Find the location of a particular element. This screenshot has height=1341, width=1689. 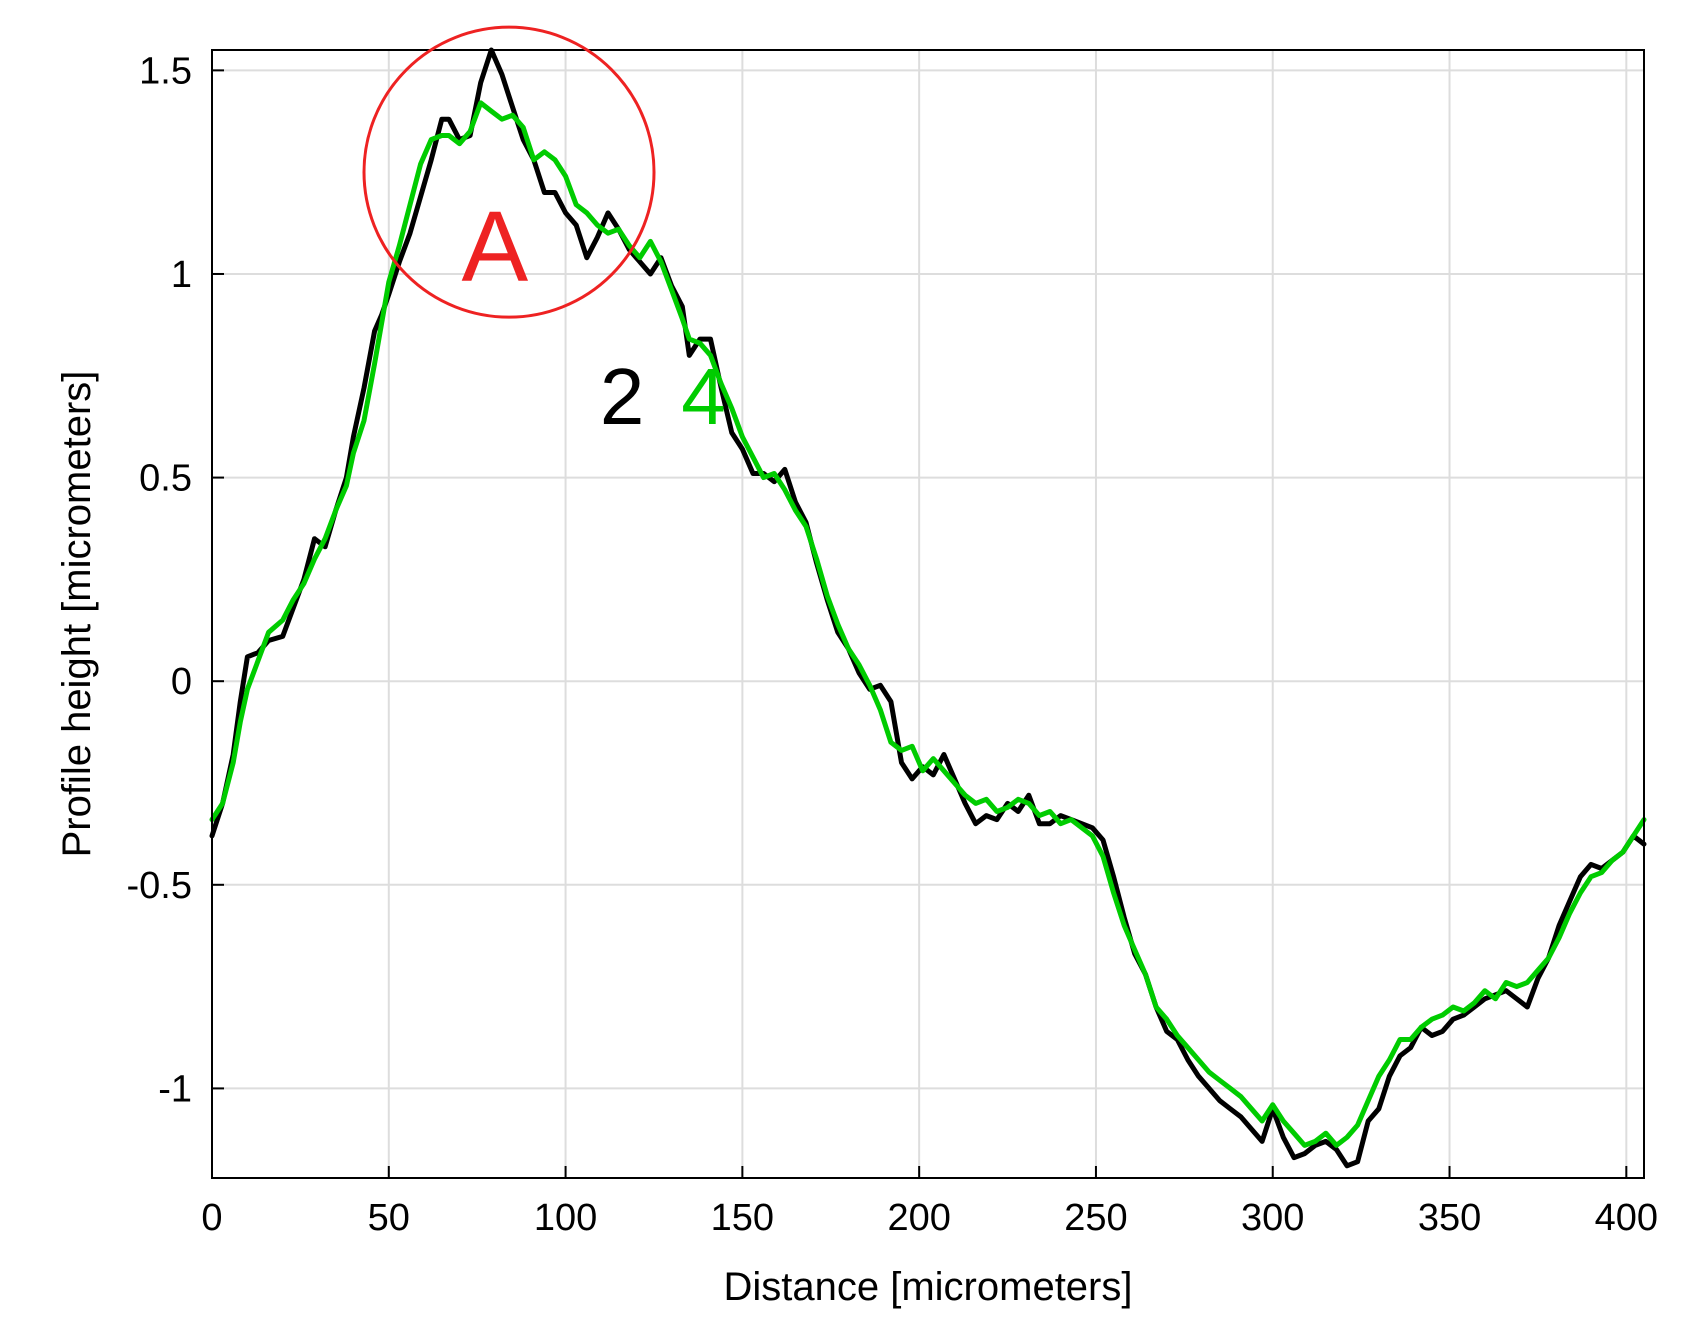

x-tick-label: 400 is located at coordinates (1626, 1218).